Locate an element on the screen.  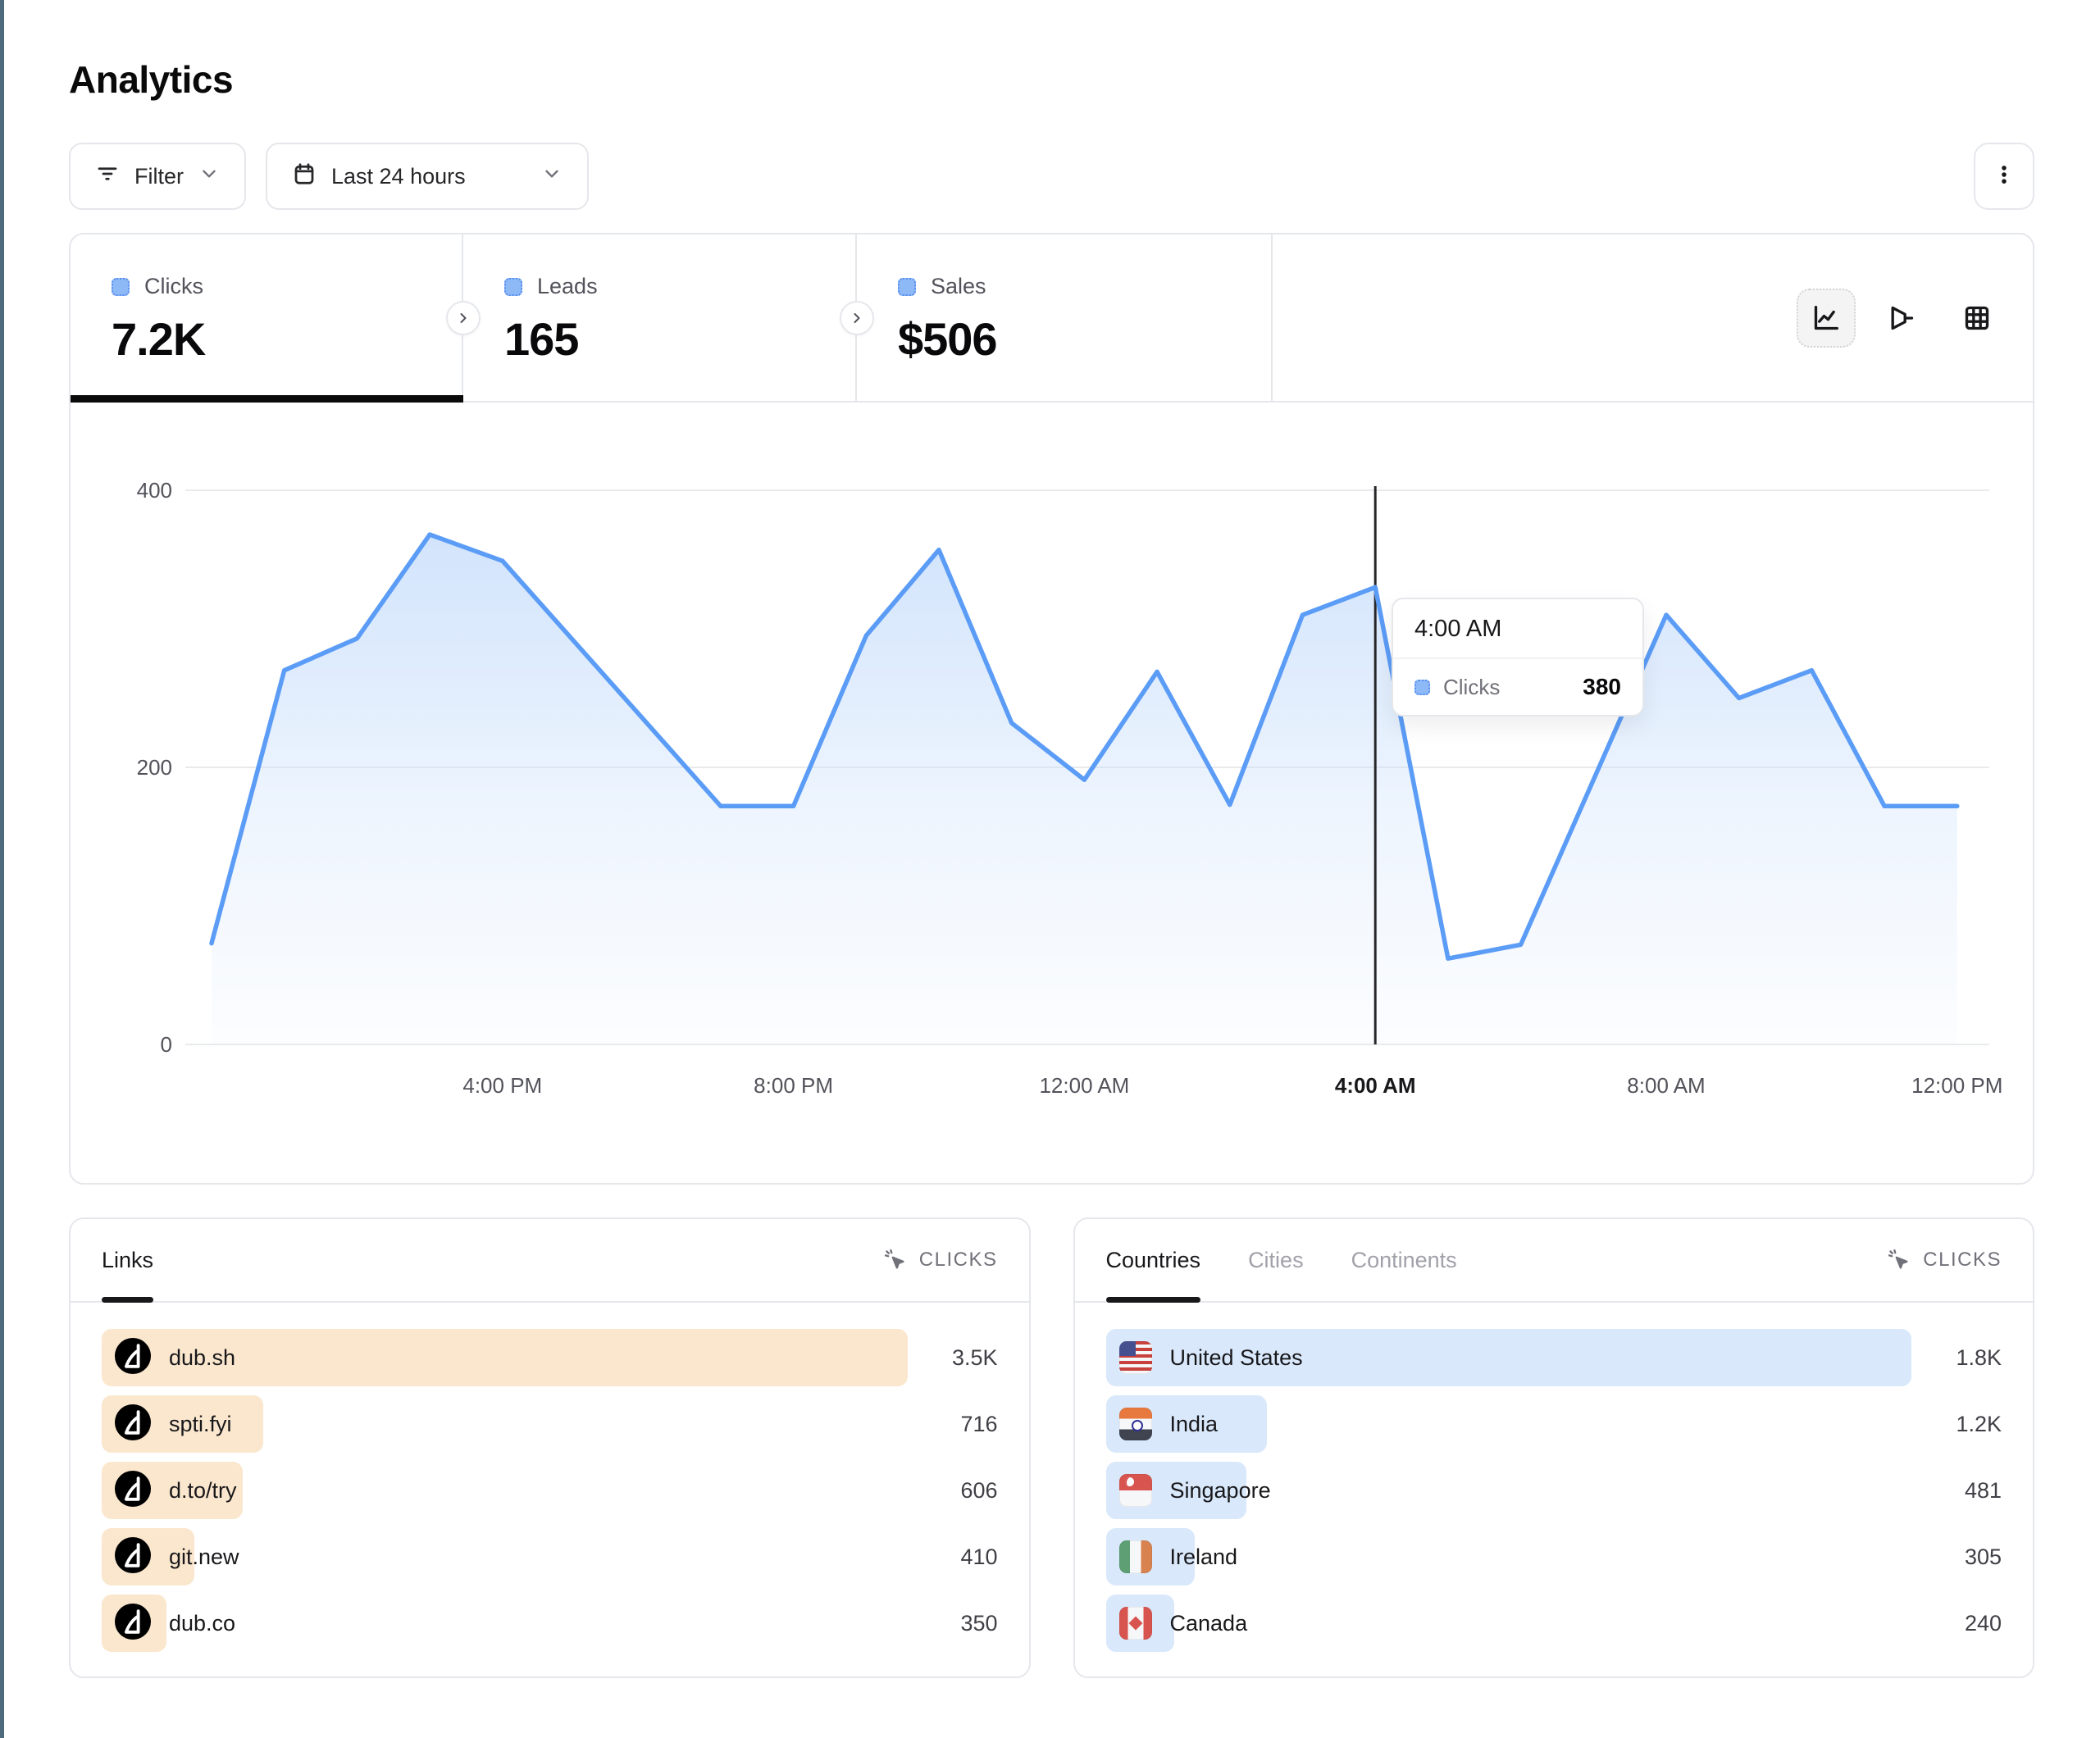
page-title: Analytics is located at coordinates (151, 79).